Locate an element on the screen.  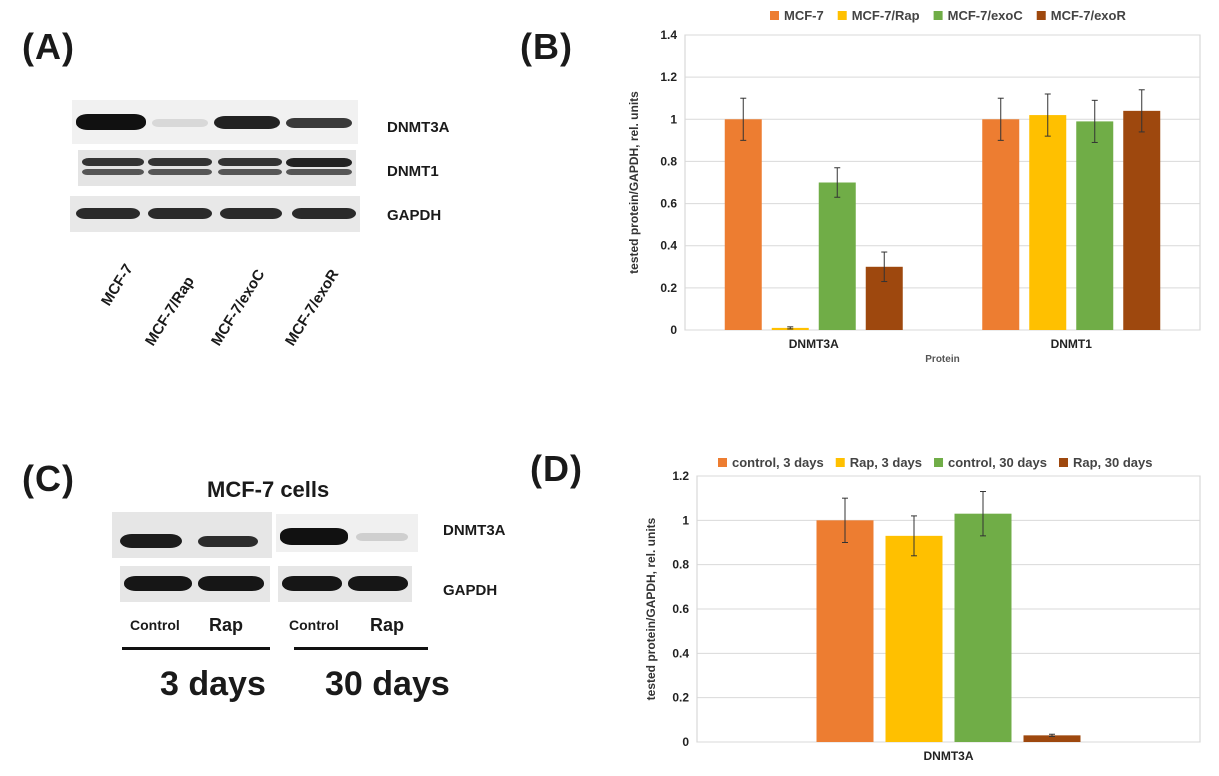
blot-a-row-label: DNMT1 is located at coordinates (413, 171).